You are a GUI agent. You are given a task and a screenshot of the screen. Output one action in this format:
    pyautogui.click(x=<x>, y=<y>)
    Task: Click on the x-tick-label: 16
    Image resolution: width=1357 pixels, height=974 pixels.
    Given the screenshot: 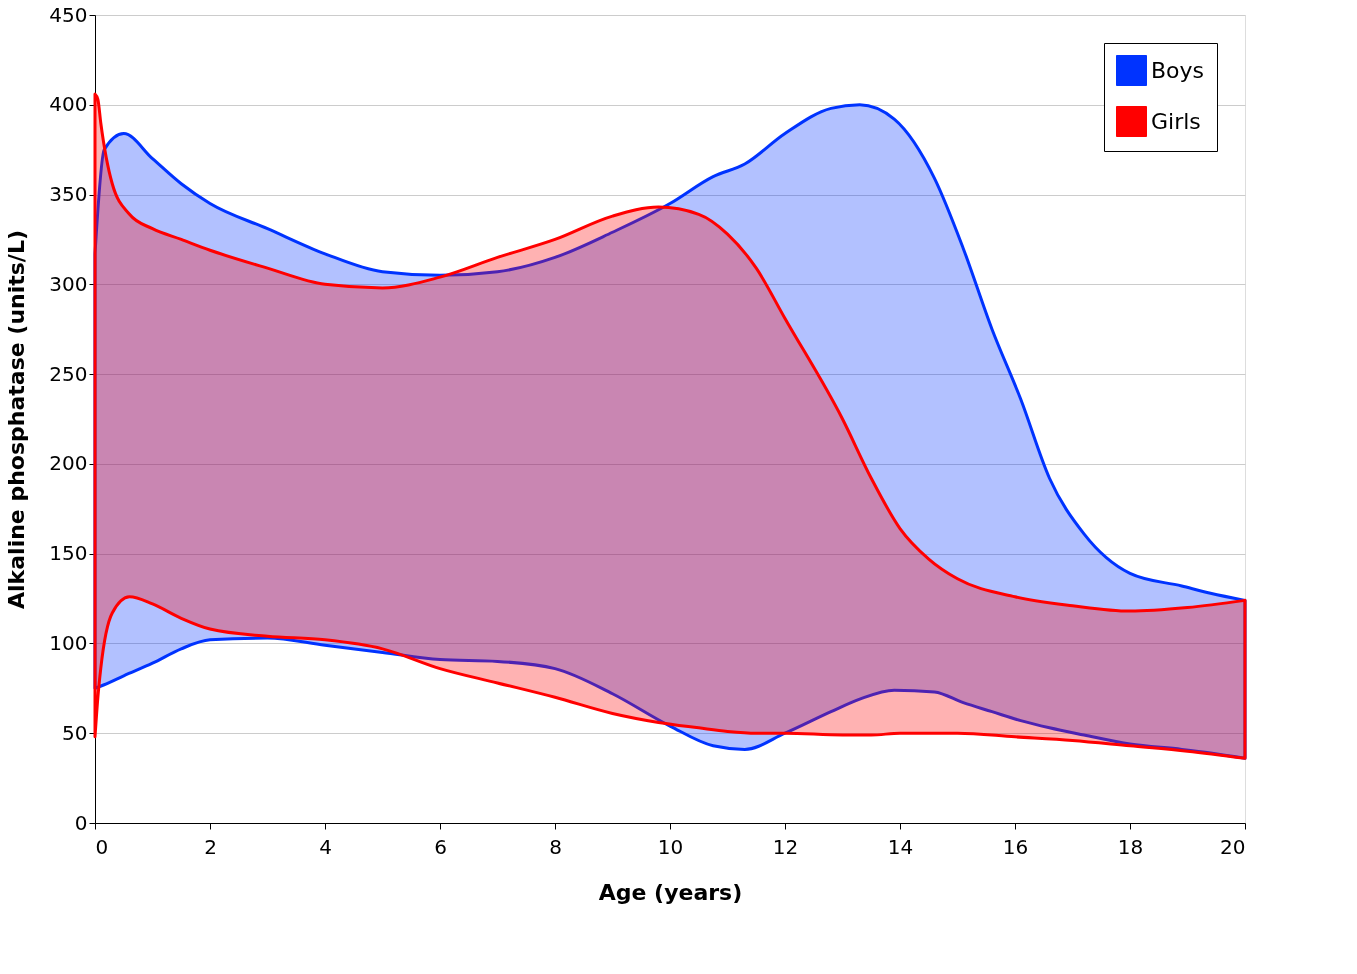 What is the action you would take?
    pyautogui.click(x=1015, y=846)
    